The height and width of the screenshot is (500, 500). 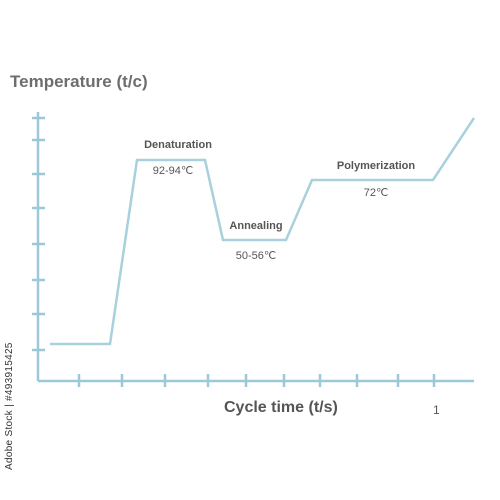 I want to click on y-axis-ticks, so click(x=38, y=234).